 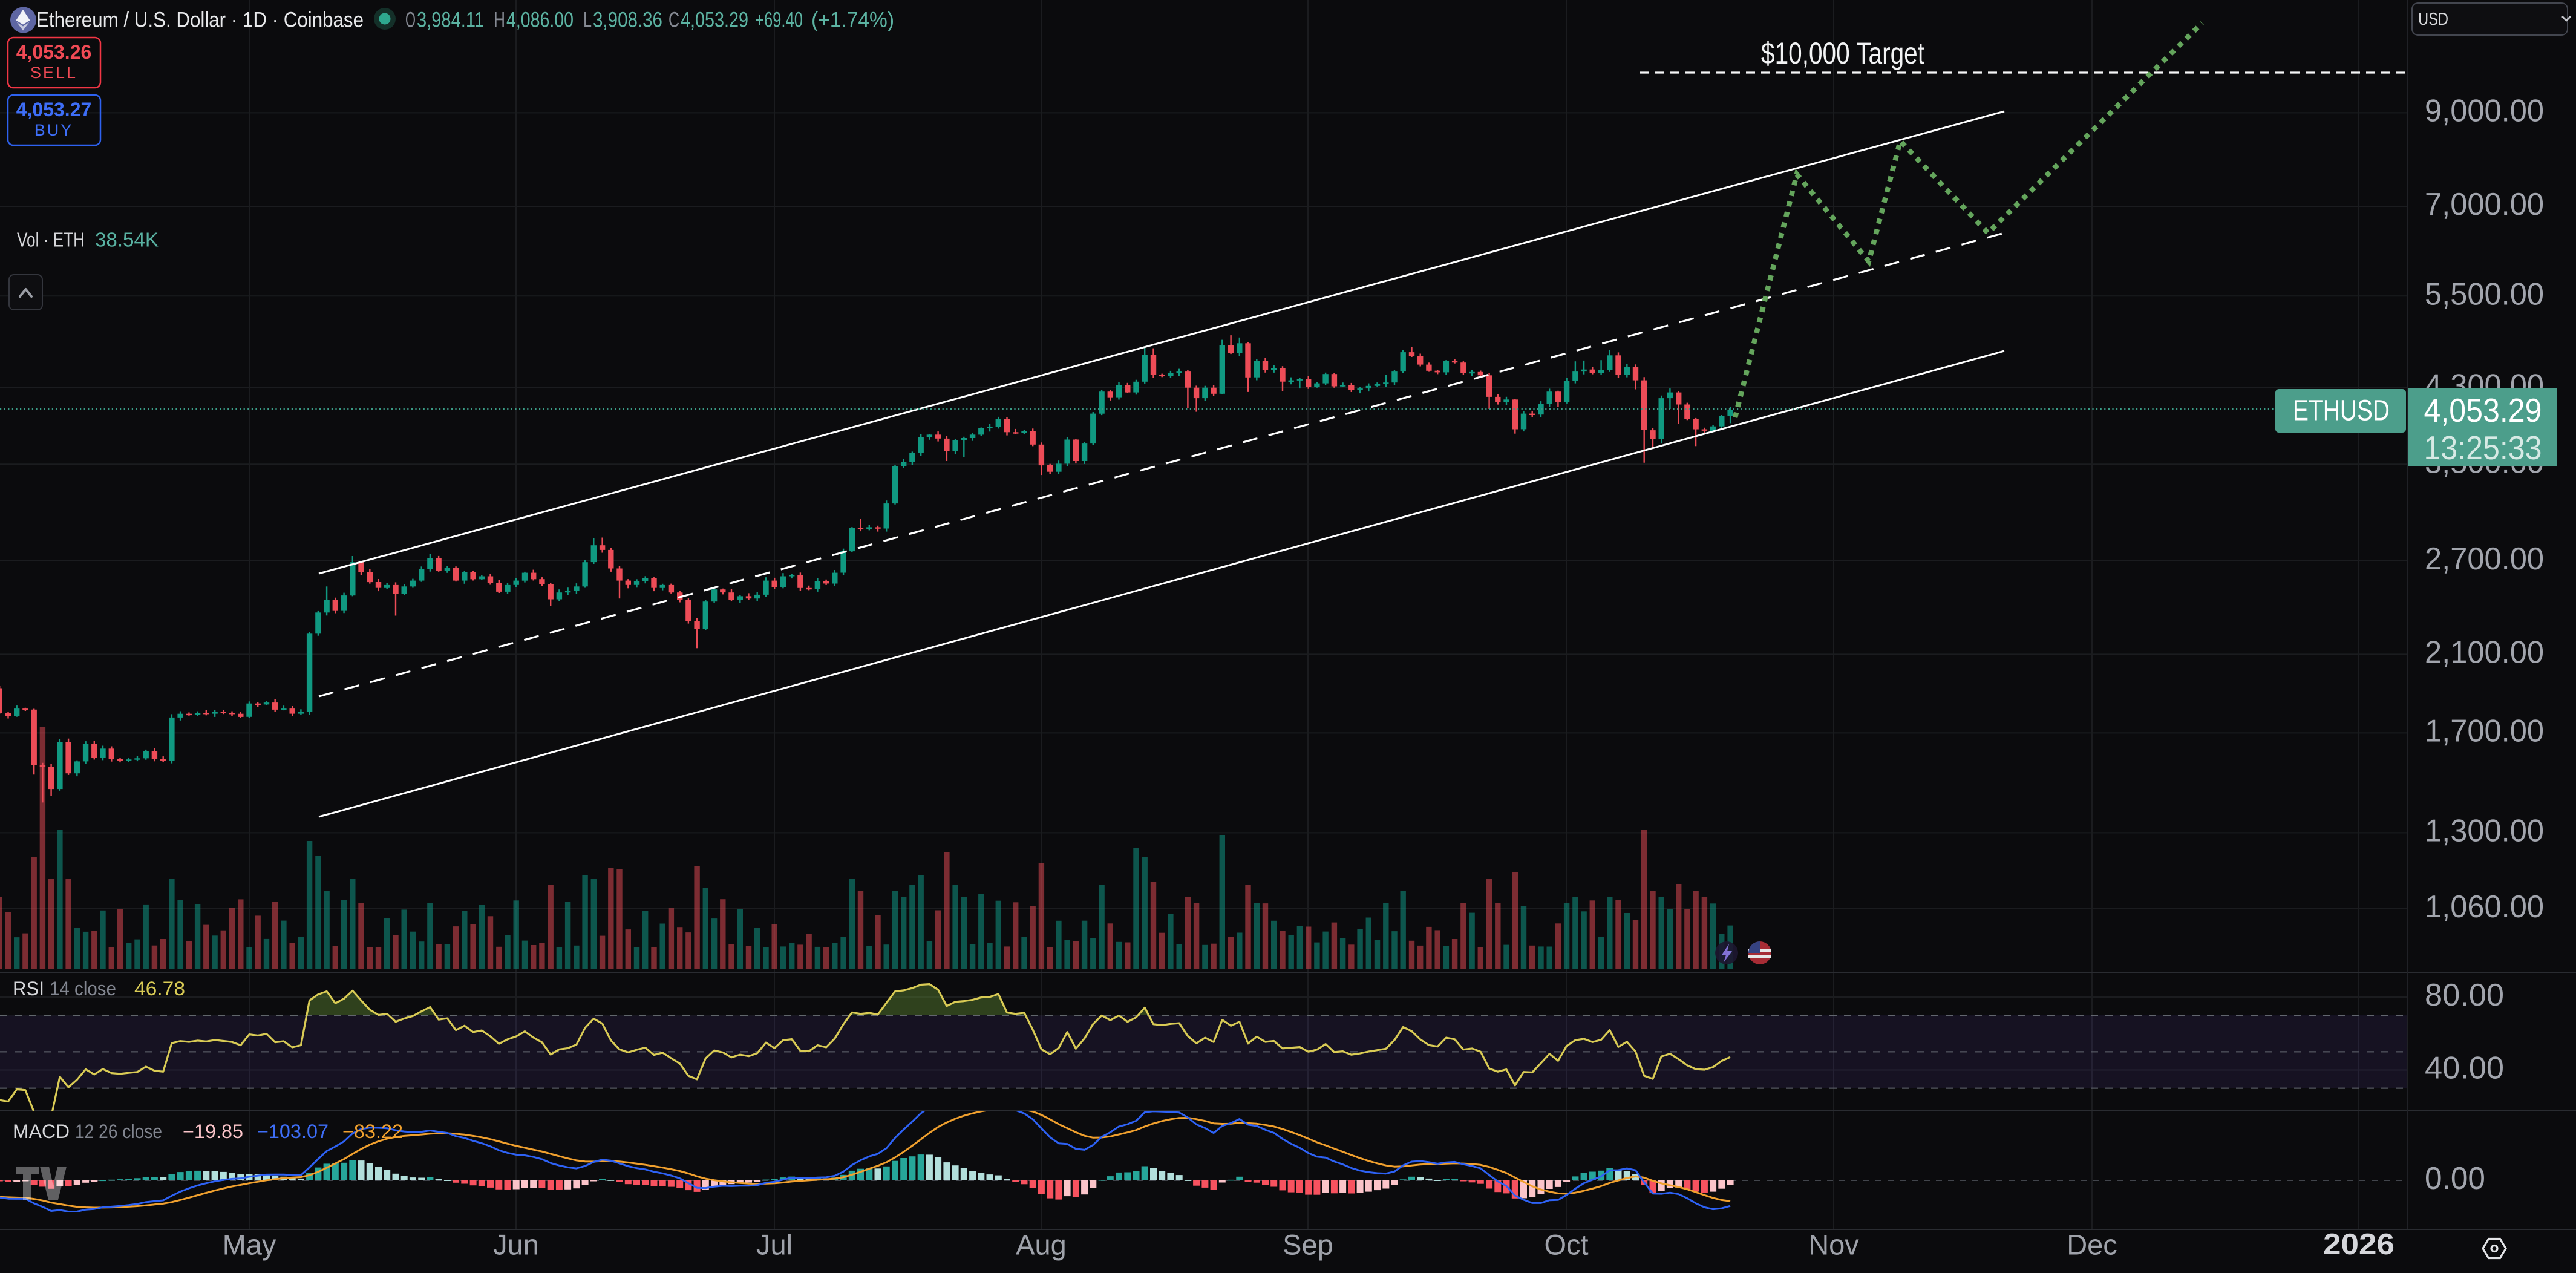 What do you see at coordinates (2359, 1245) in the screenshot?
I see `svg-text: 2026` at bounding box center [2359, 1245].